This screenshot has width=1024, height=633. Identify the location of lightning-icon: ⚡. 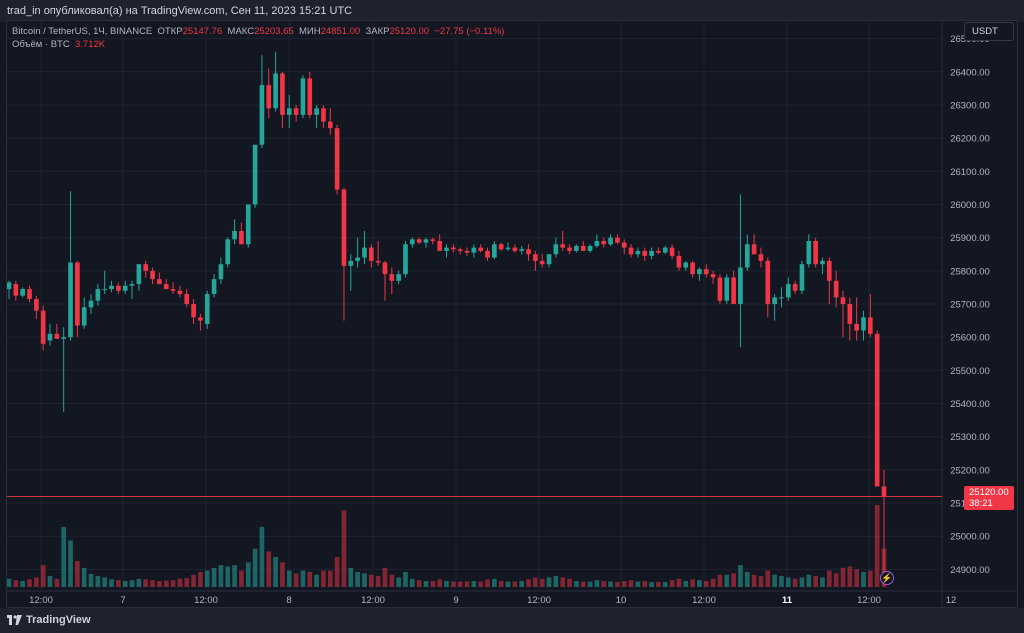
(887, 578).